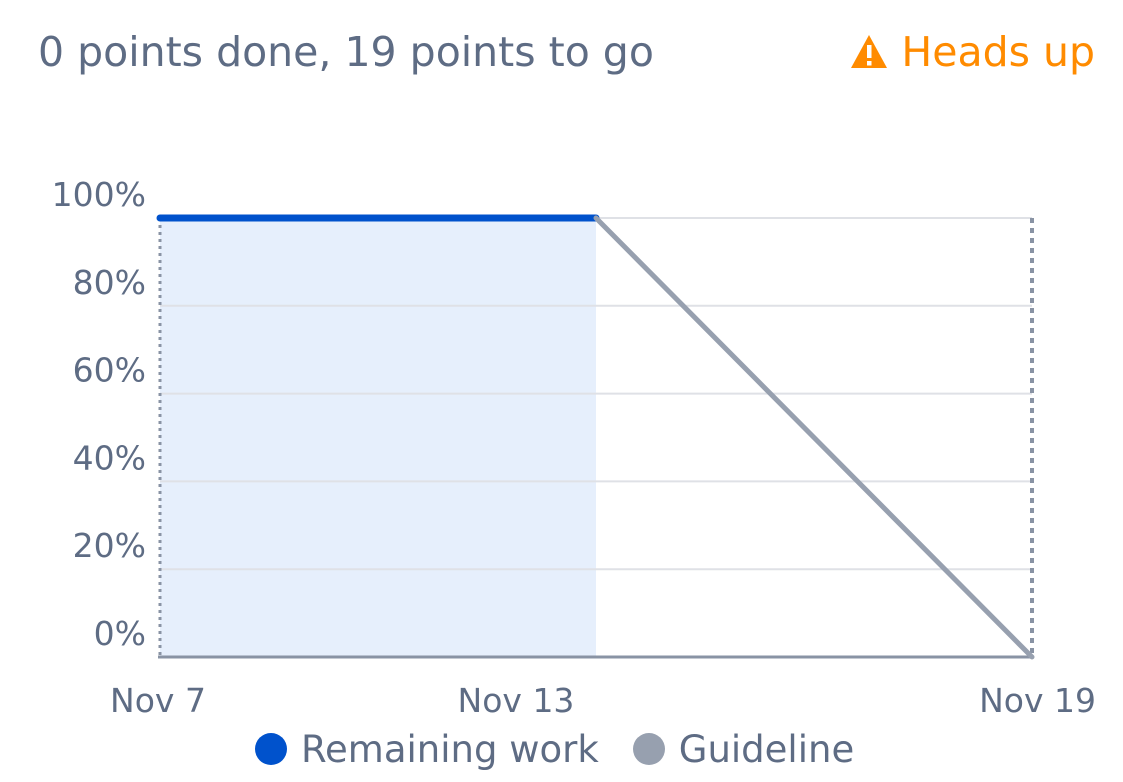  I want to click on y-tick-label: 80%, so click(109, 282).